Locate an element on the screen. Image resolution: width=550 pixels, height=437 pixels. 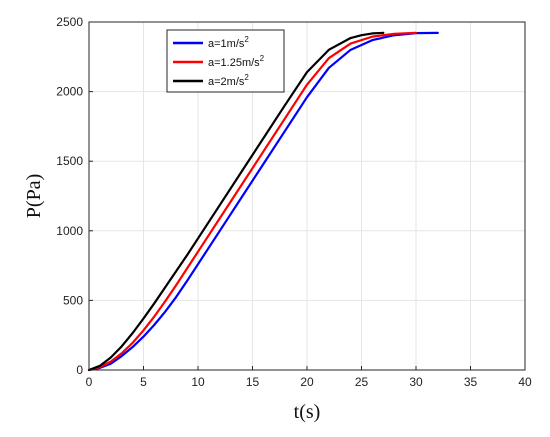
x-tick-label: 40 is located at coordinates (525, 382).